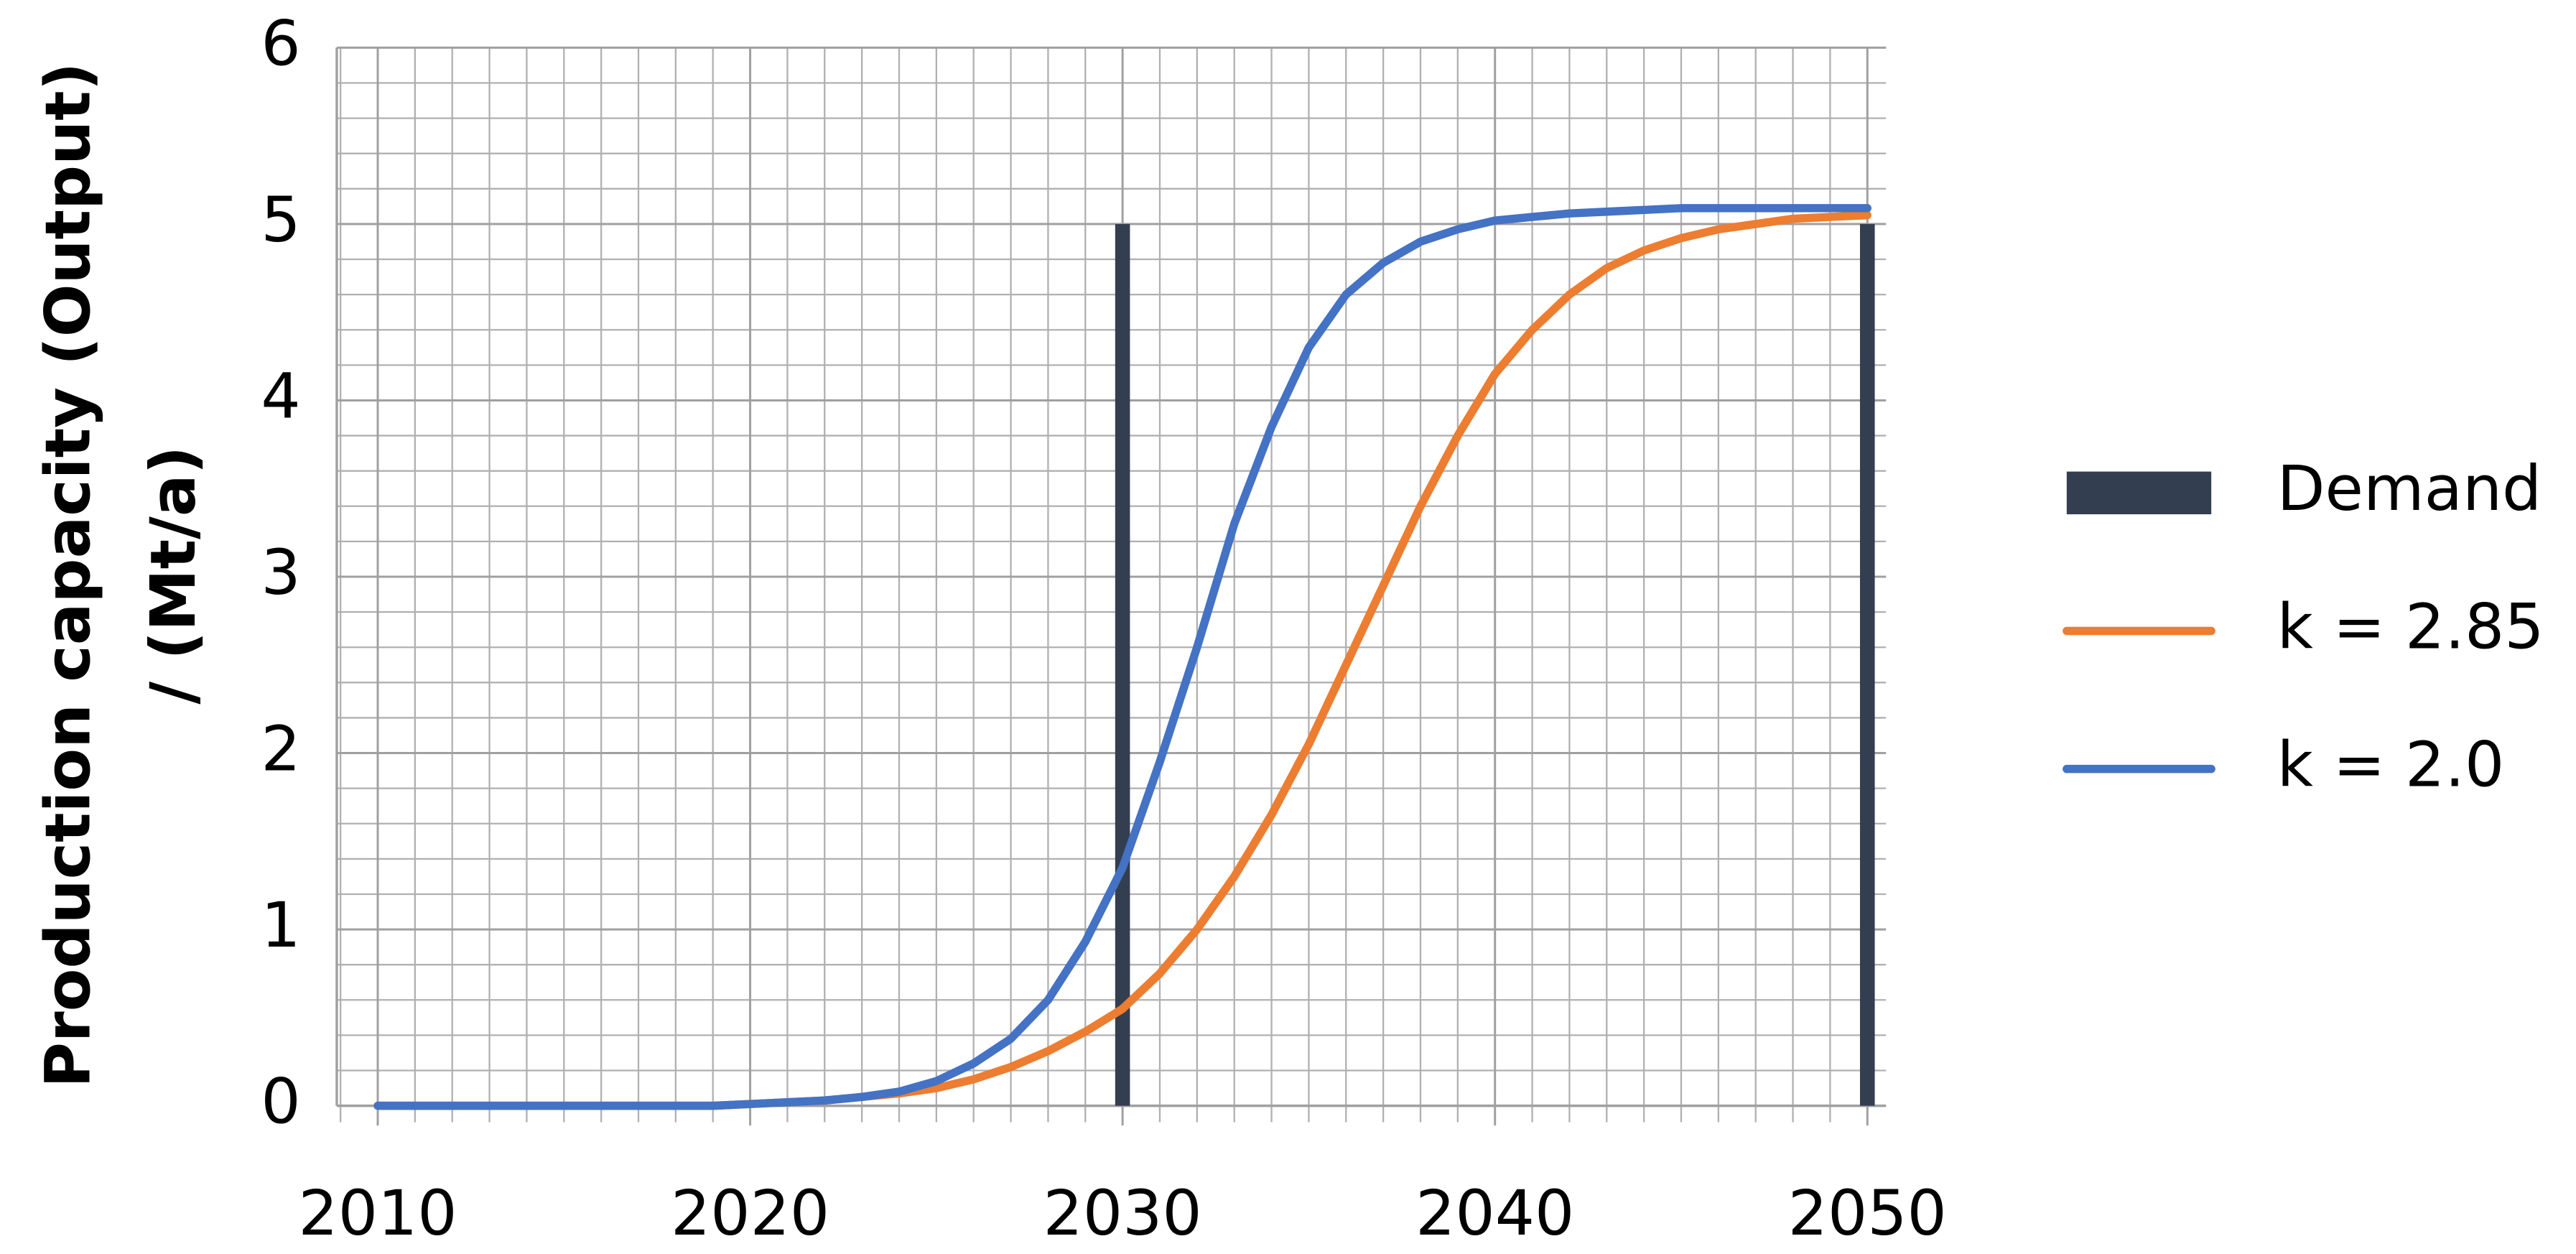  What do you see at coordinates (2391, 765) in the screenshot?
I see `legend-label: k = 2.0` at bounding box center [2391, 765].